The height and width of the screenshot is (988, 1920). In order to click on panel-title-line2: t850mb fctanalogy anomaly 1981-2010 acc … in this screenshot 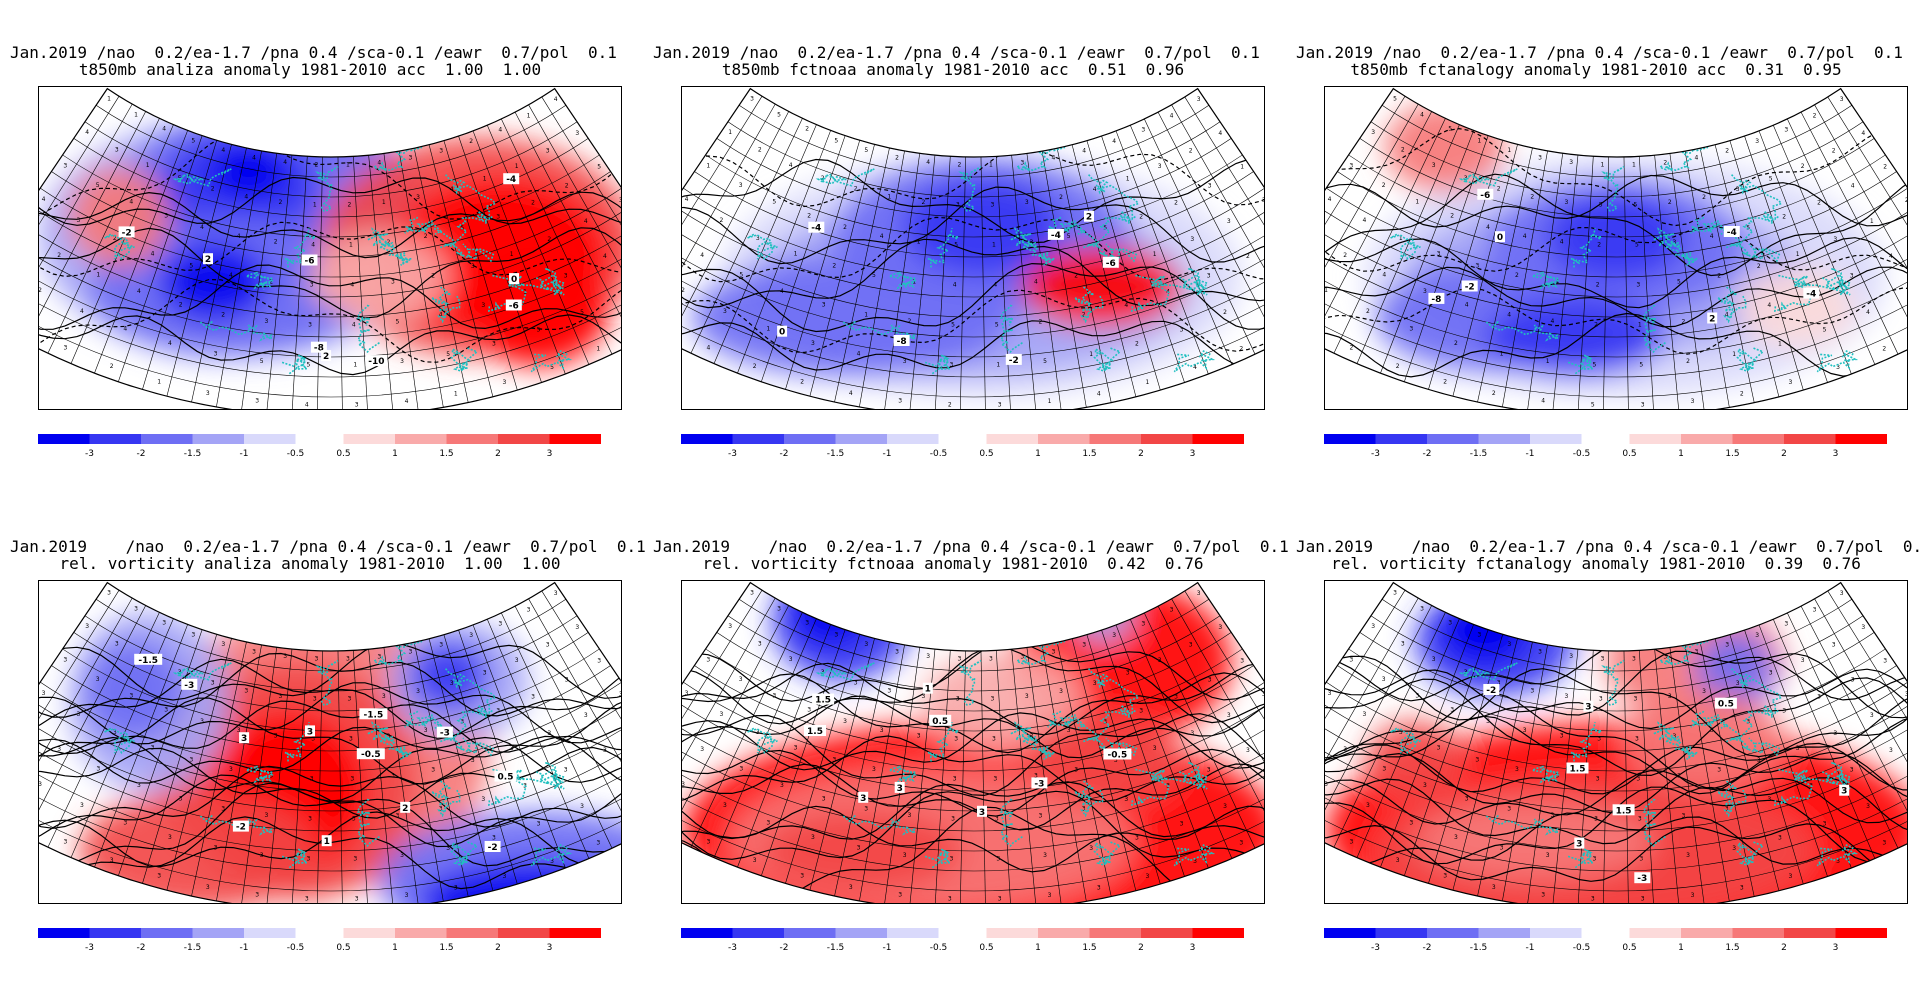, I will do `click(1596, 69)`.